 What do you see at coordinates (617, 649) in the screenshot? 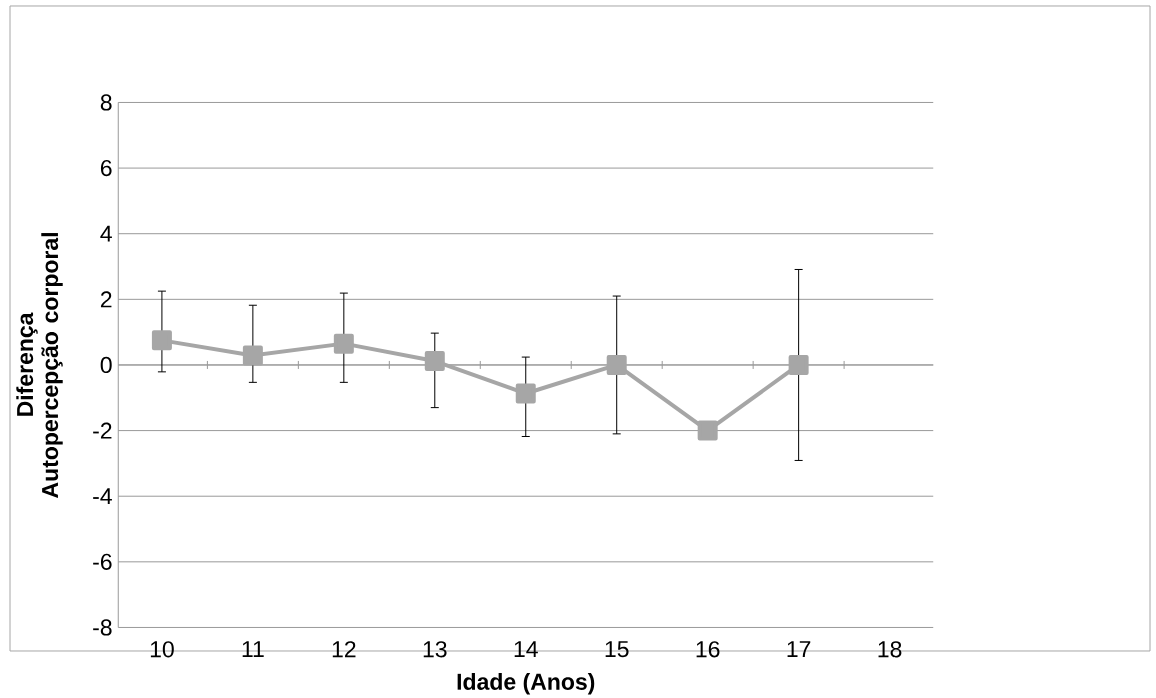
I see `x-tick-label: 15` at bounding box center [617, 649].